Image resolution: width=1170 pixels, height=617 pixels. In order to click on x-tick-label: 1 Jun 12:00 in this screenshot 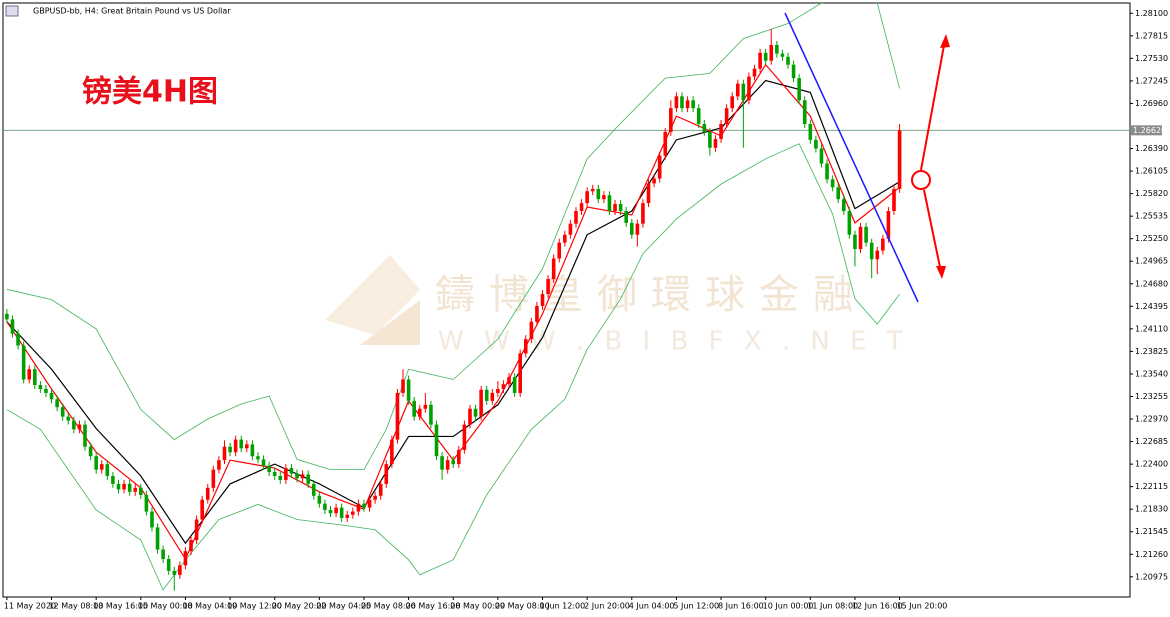, I will do `click(563, 606)`.